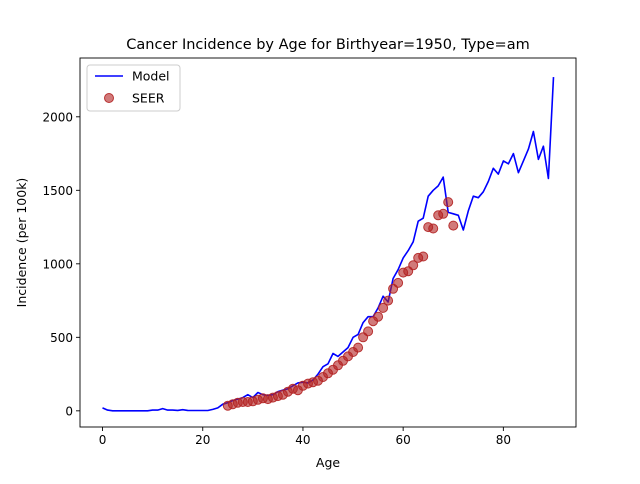  What do you see at coordinates (109, 98) in the screenshot?
I see `legend-seer-swatch` at bounding box center [109, 98].